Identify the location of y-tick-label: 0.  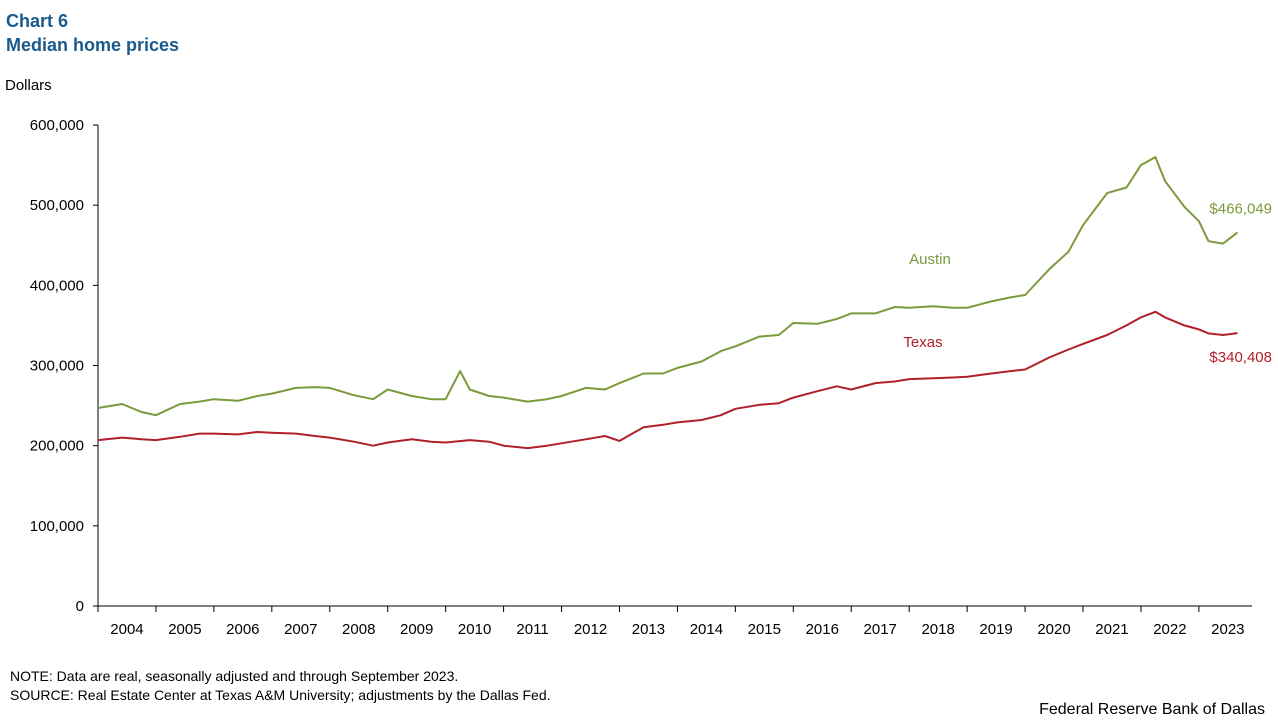
(80, 606).